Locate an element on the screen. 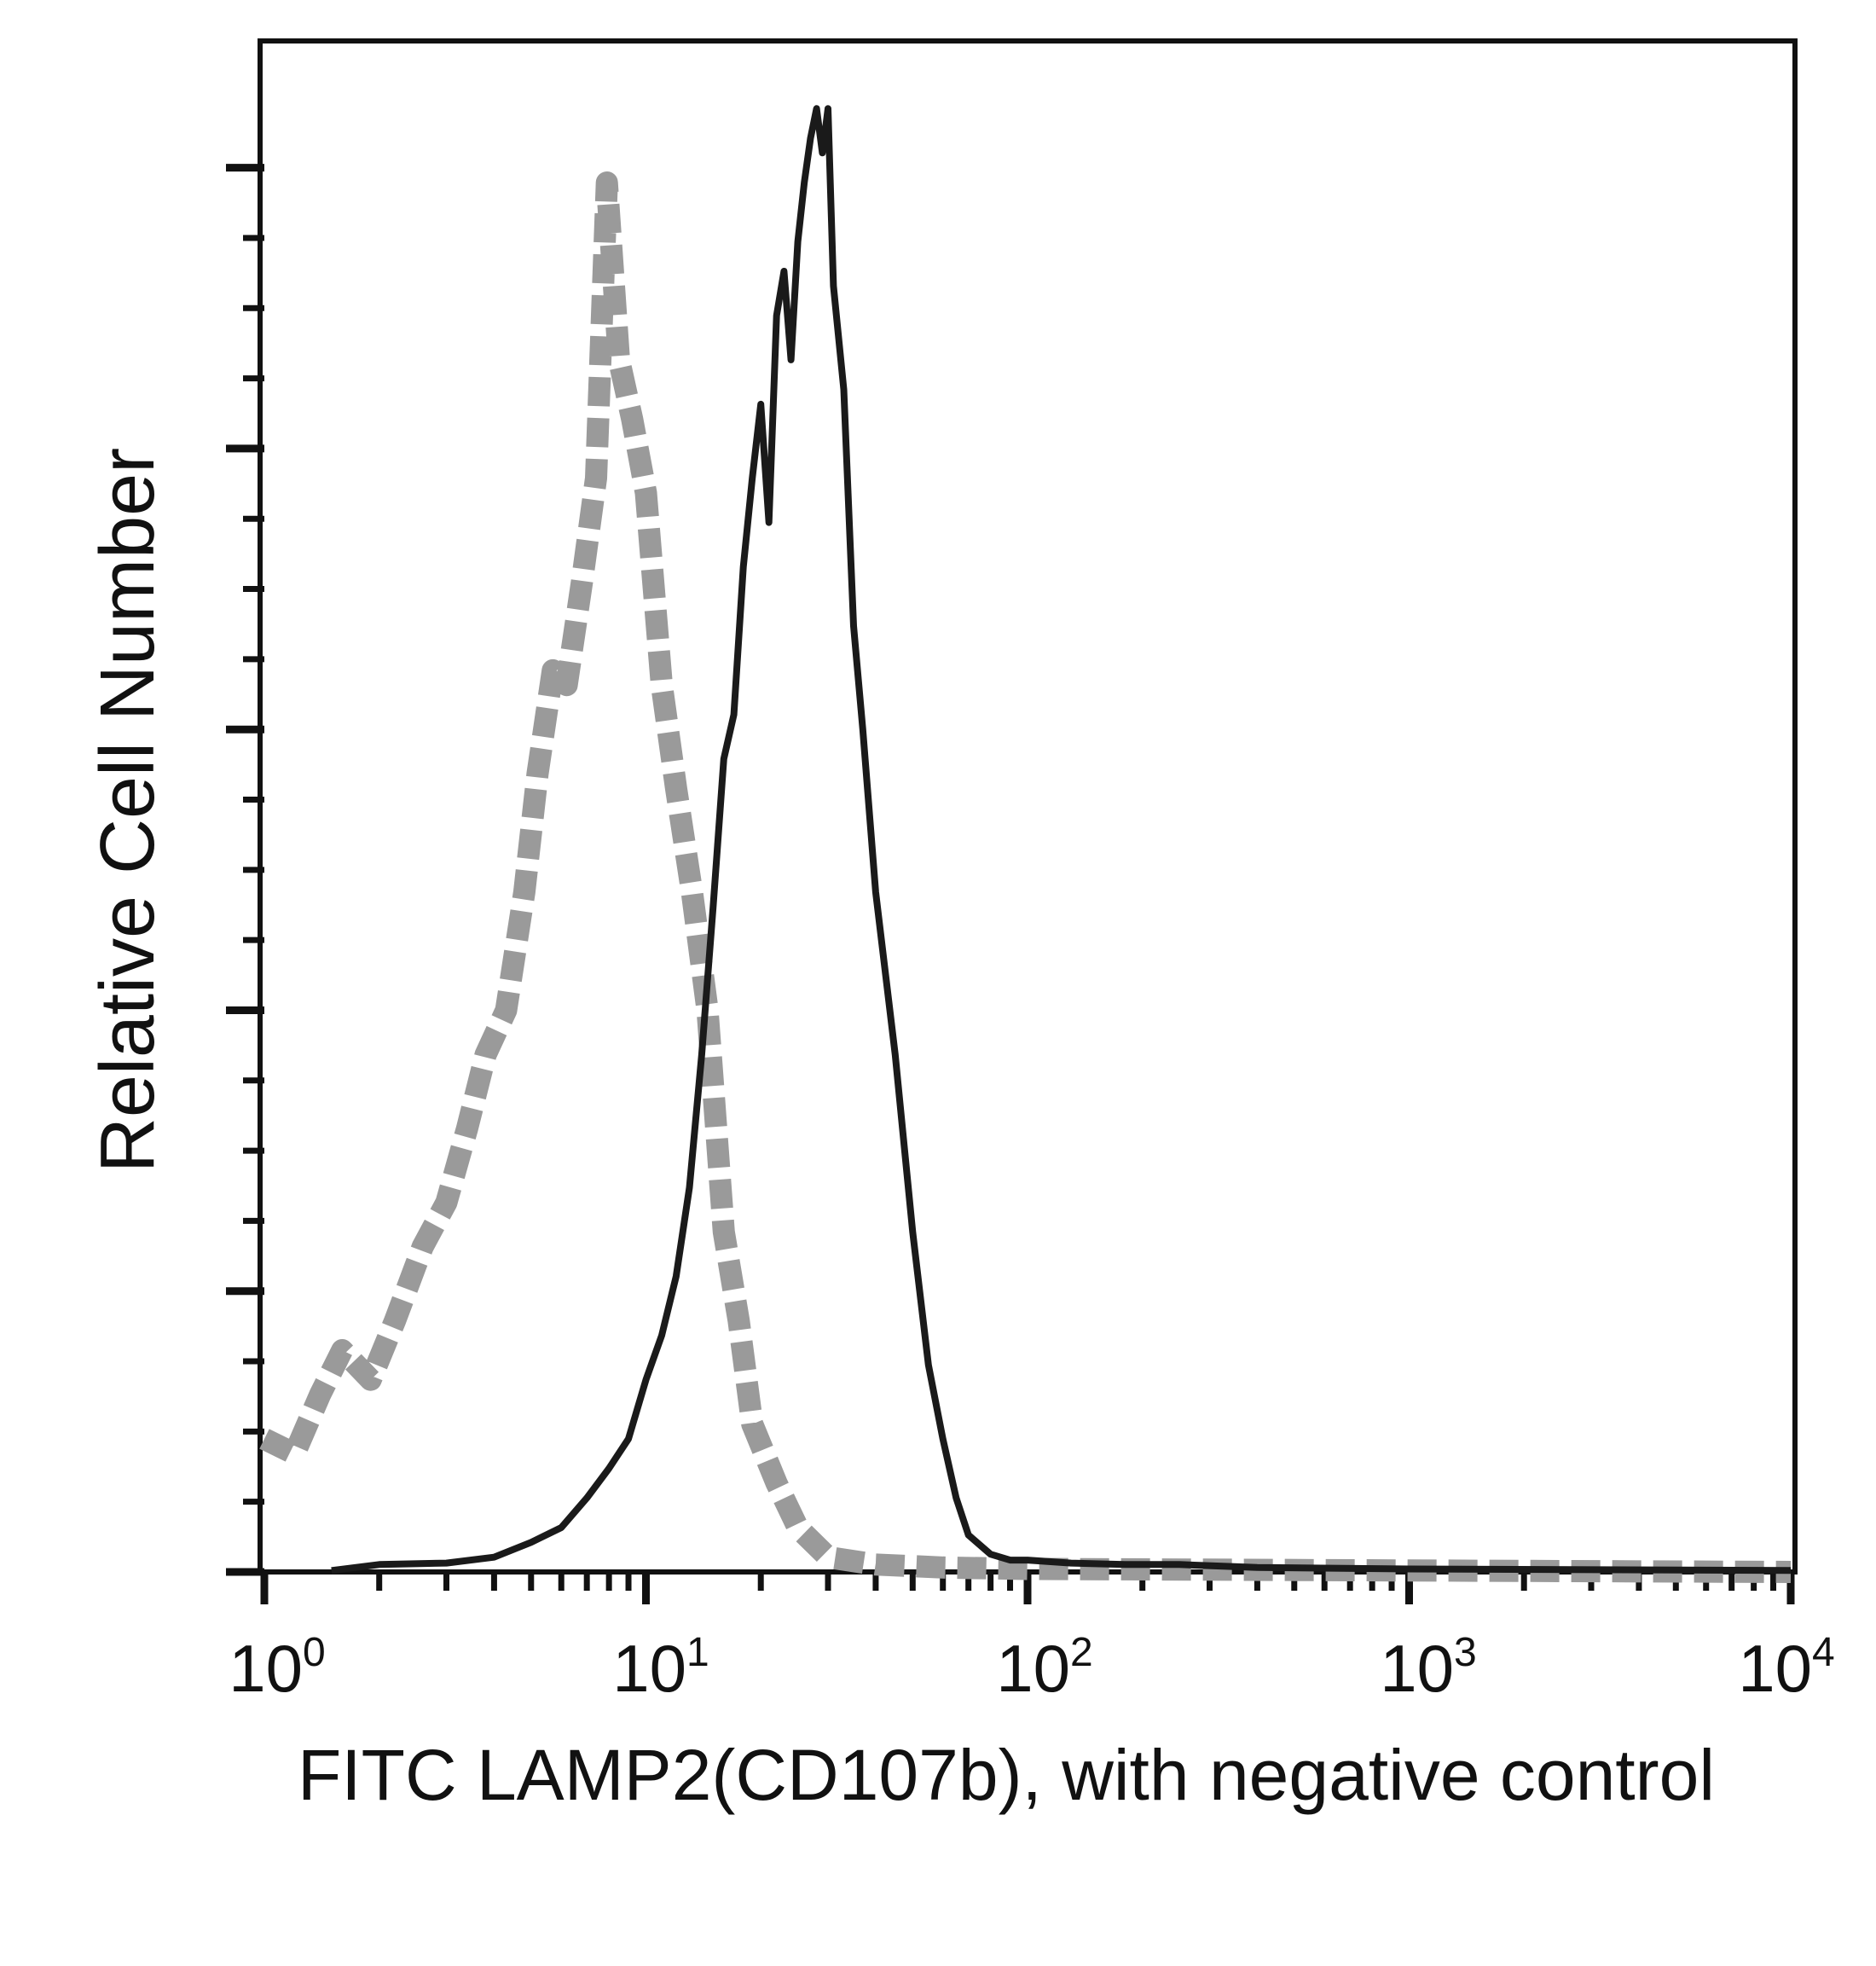  x-tick-label: 10² is located at coordinates (1044, 1668).